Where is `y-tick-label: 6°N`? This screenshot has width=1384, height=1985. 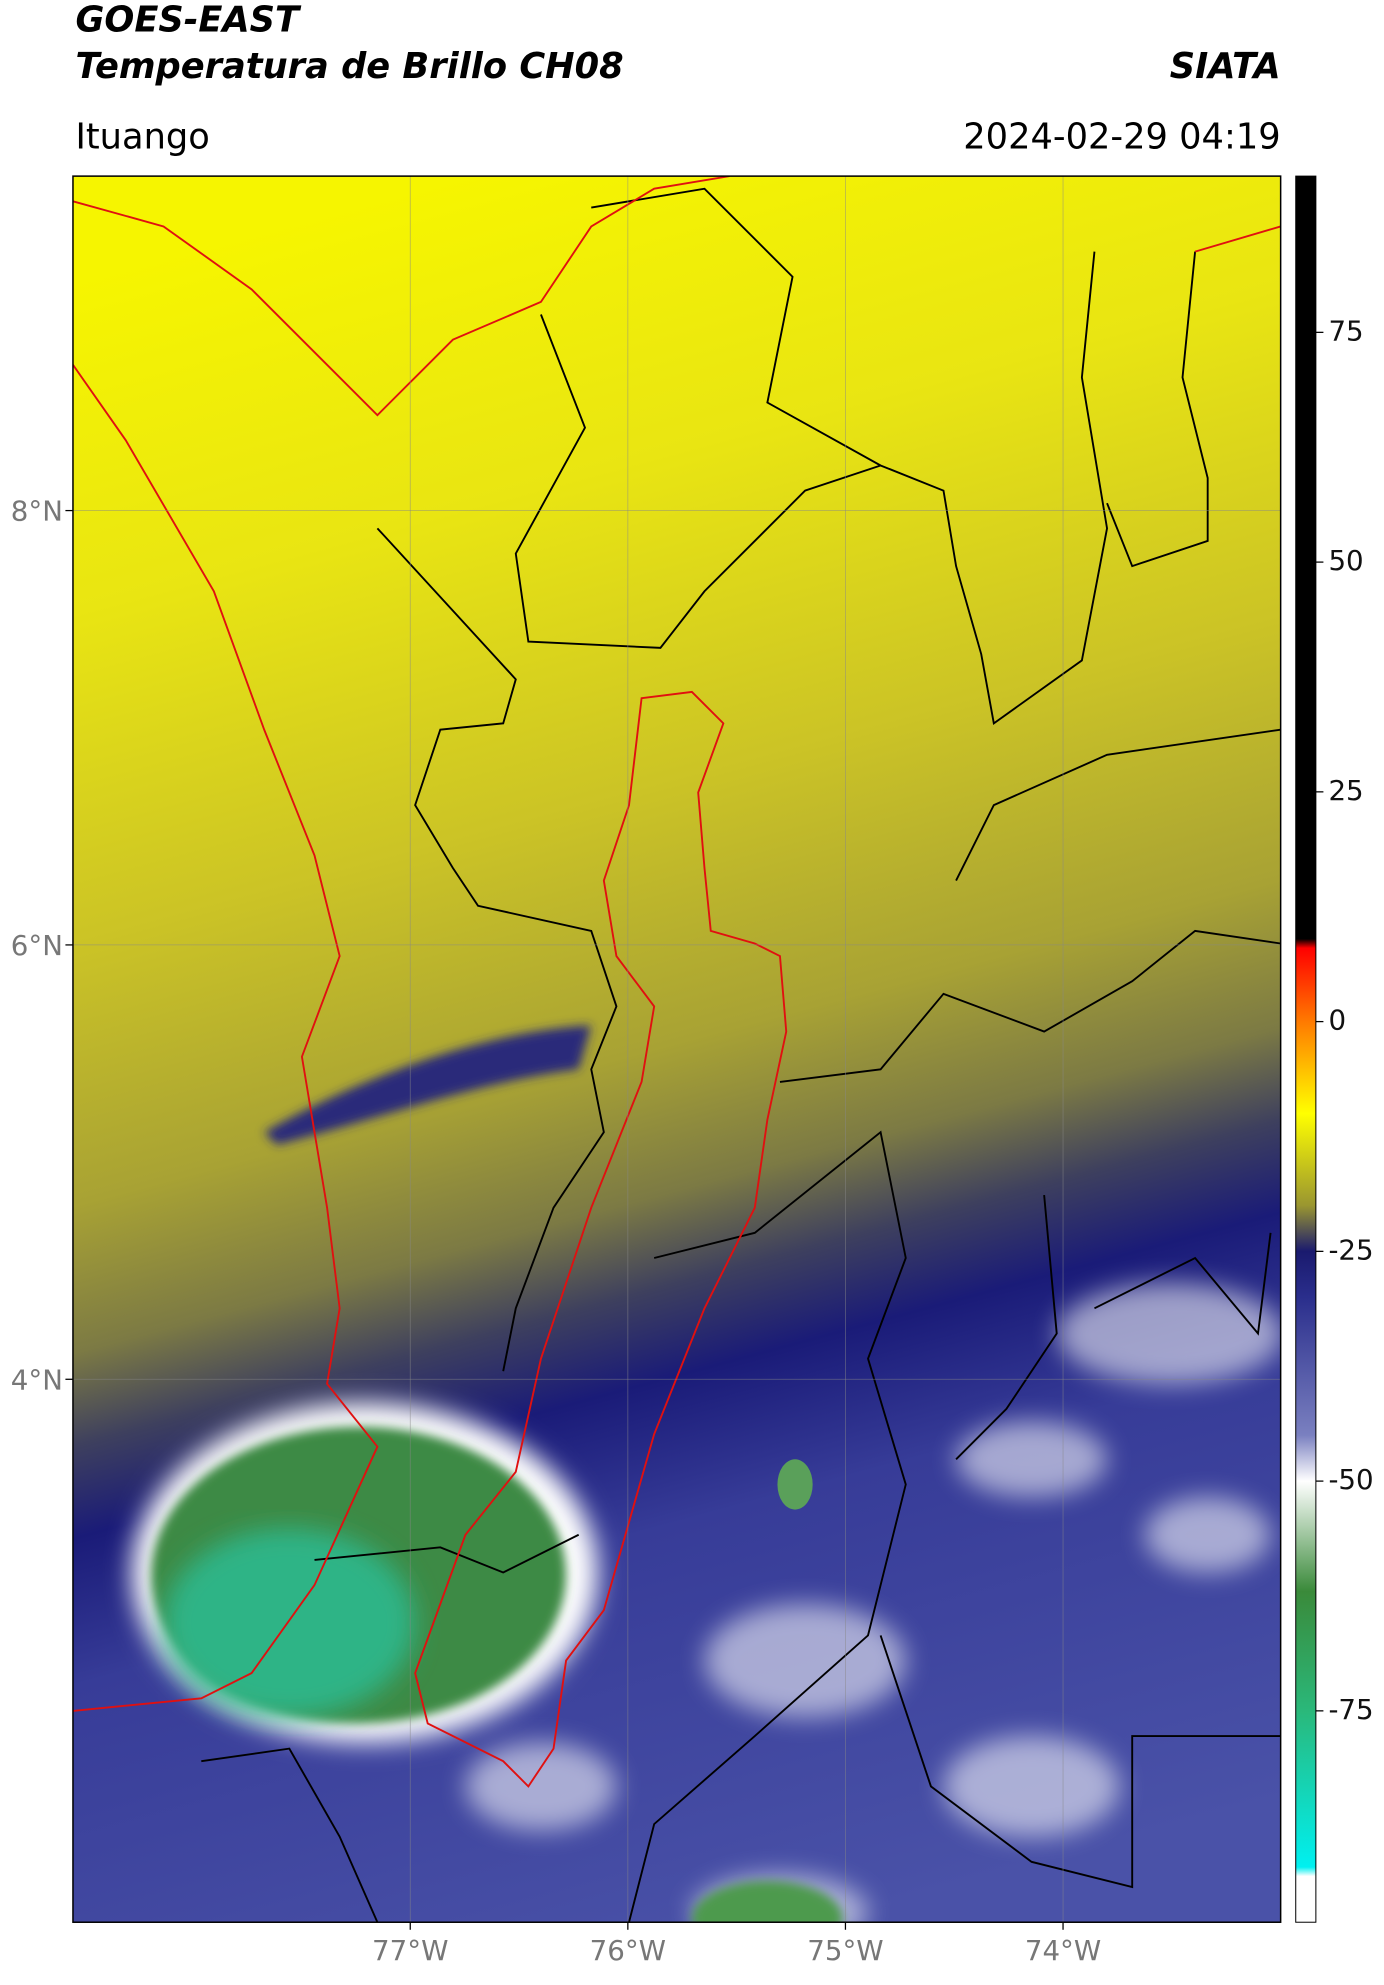
y-tick-label: 6°N is located at coordinates (37, 945).